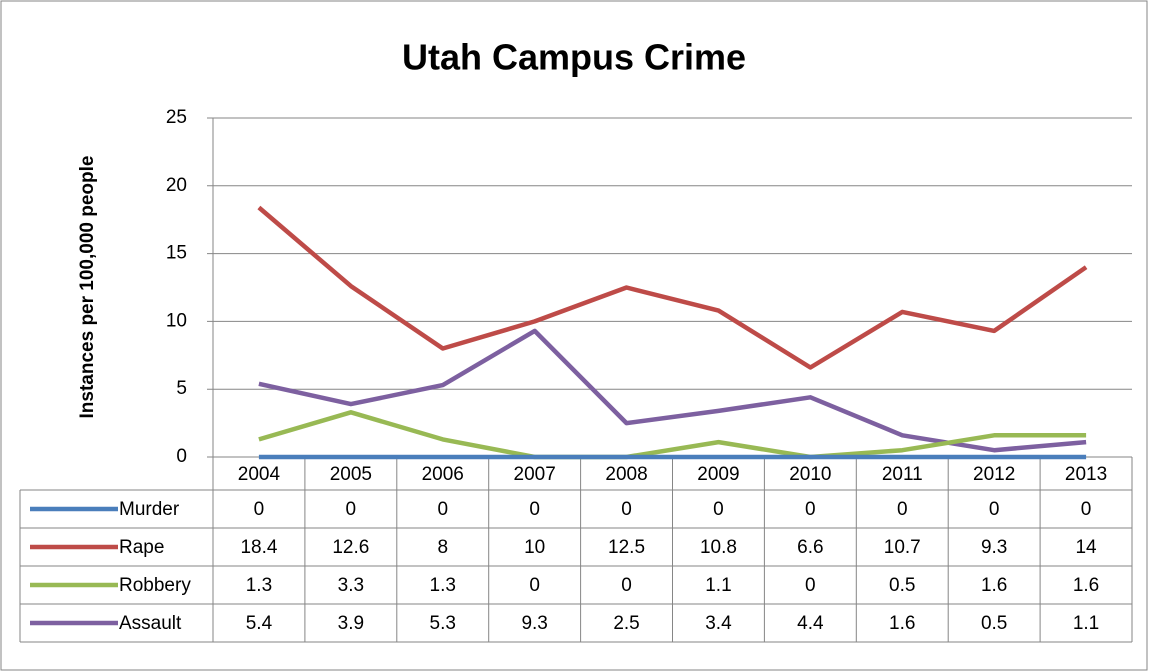 Image resolution: width=1149 pixels, height=672 pixels. What do you see at coordinates (259, 623) in the screenshot?
I see `table-value: 5.4` at bounding box center [259, 623].